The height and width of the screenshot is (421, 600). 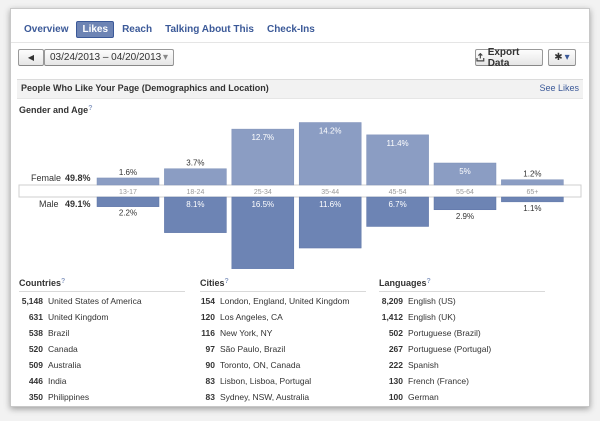 What do you see at coordinates (467, 397) in the screenshot?
I see `list-item: 100 German` at bounding box center [467, 397].